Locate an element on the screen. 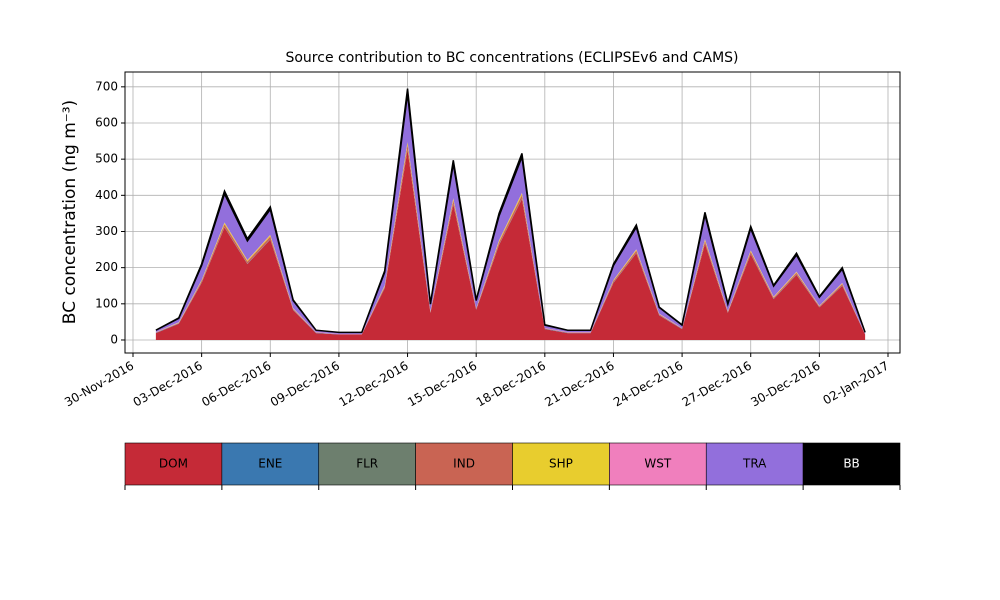 This screenshot has width=1000, height=600. legend-label: TRA is located at coordinates (754, 464).